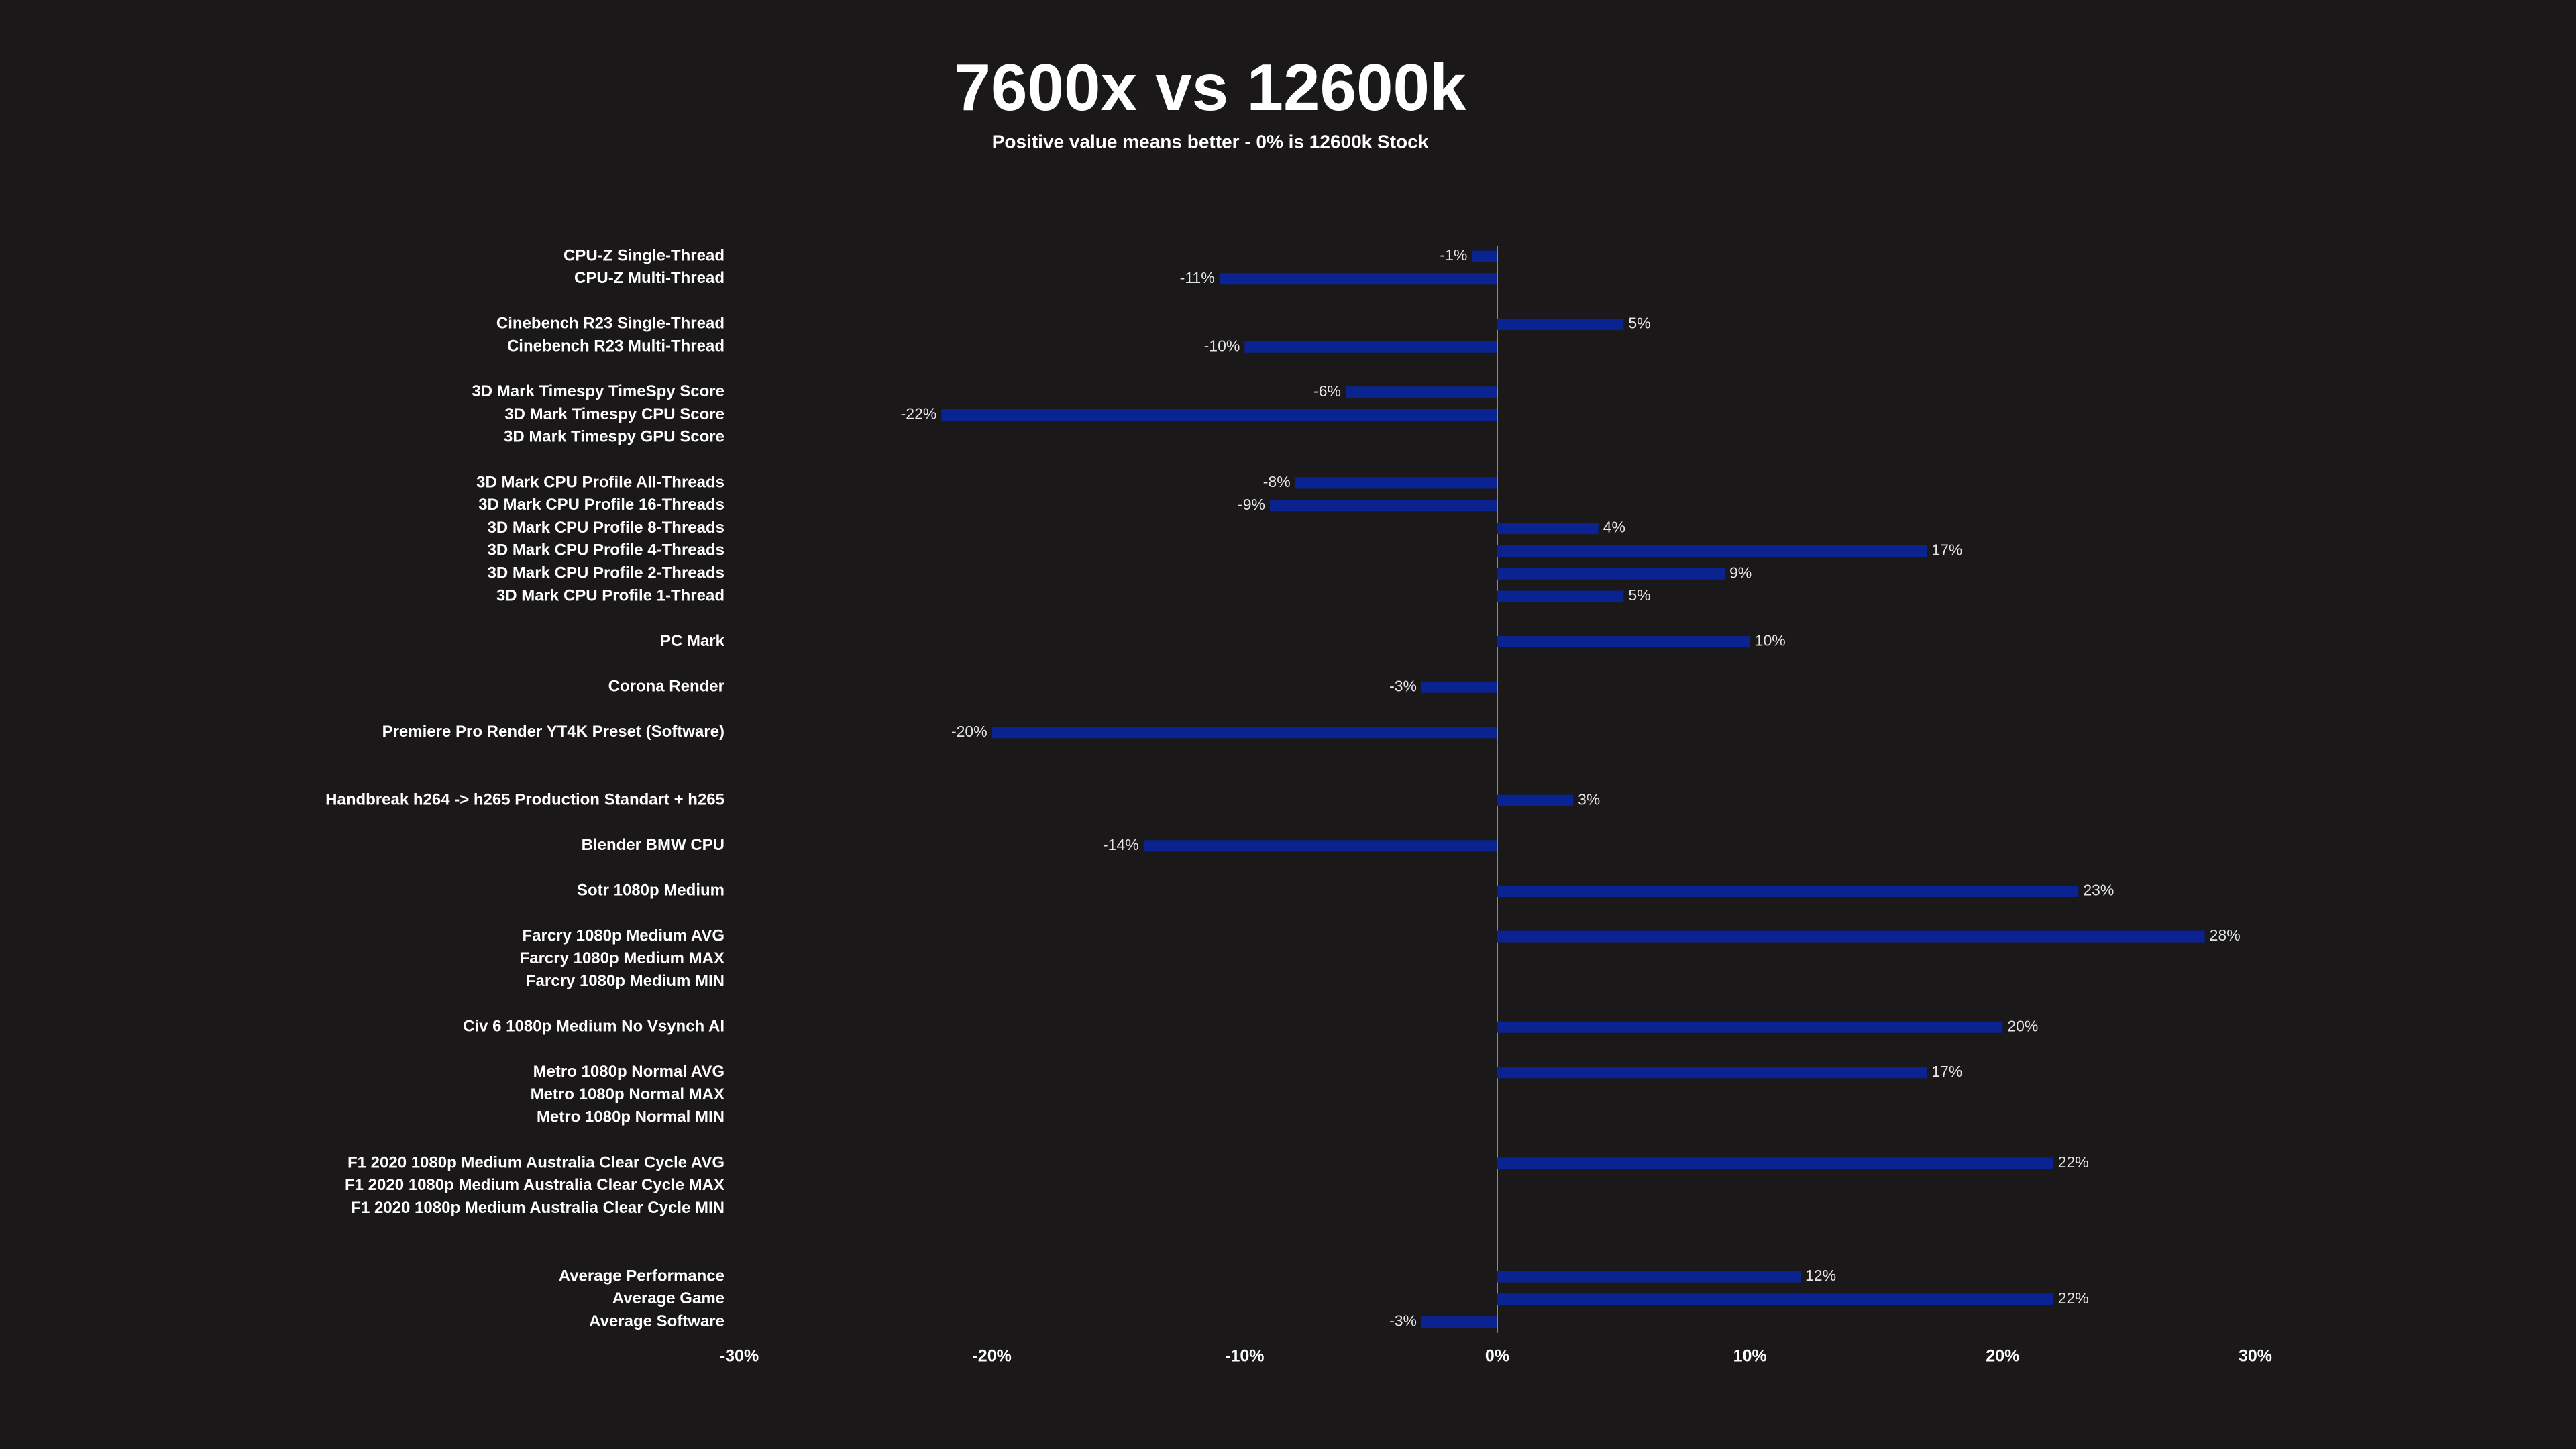 This screenshot has width=2576, height=1449. I want to click on x-tick-label: 30%, so click(2255, 1356).